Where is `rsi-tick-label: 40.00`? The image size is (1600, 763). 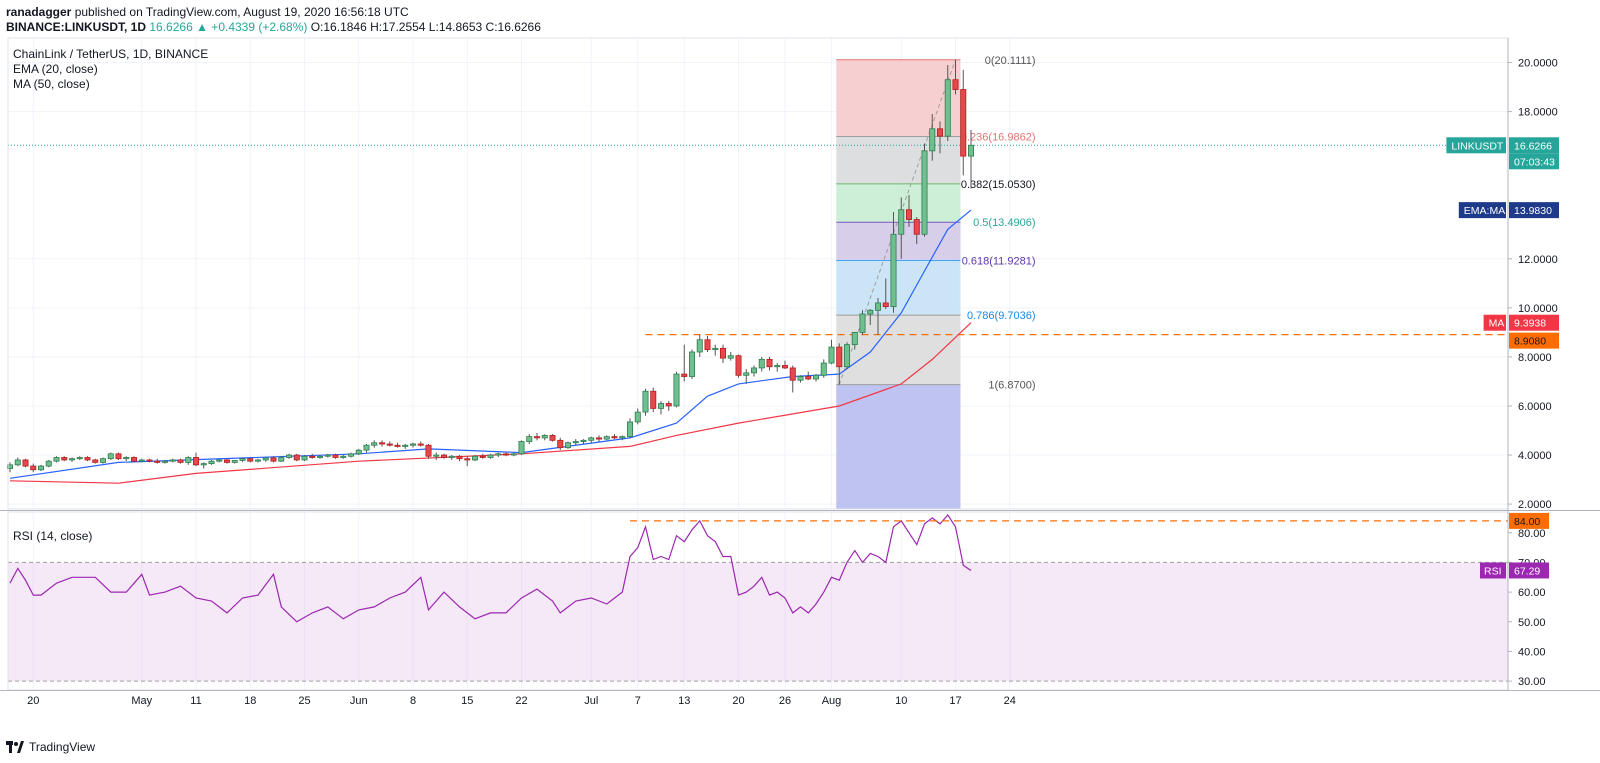 rsi-tick-label: 40.00 is located at coordinates (1532, 652).